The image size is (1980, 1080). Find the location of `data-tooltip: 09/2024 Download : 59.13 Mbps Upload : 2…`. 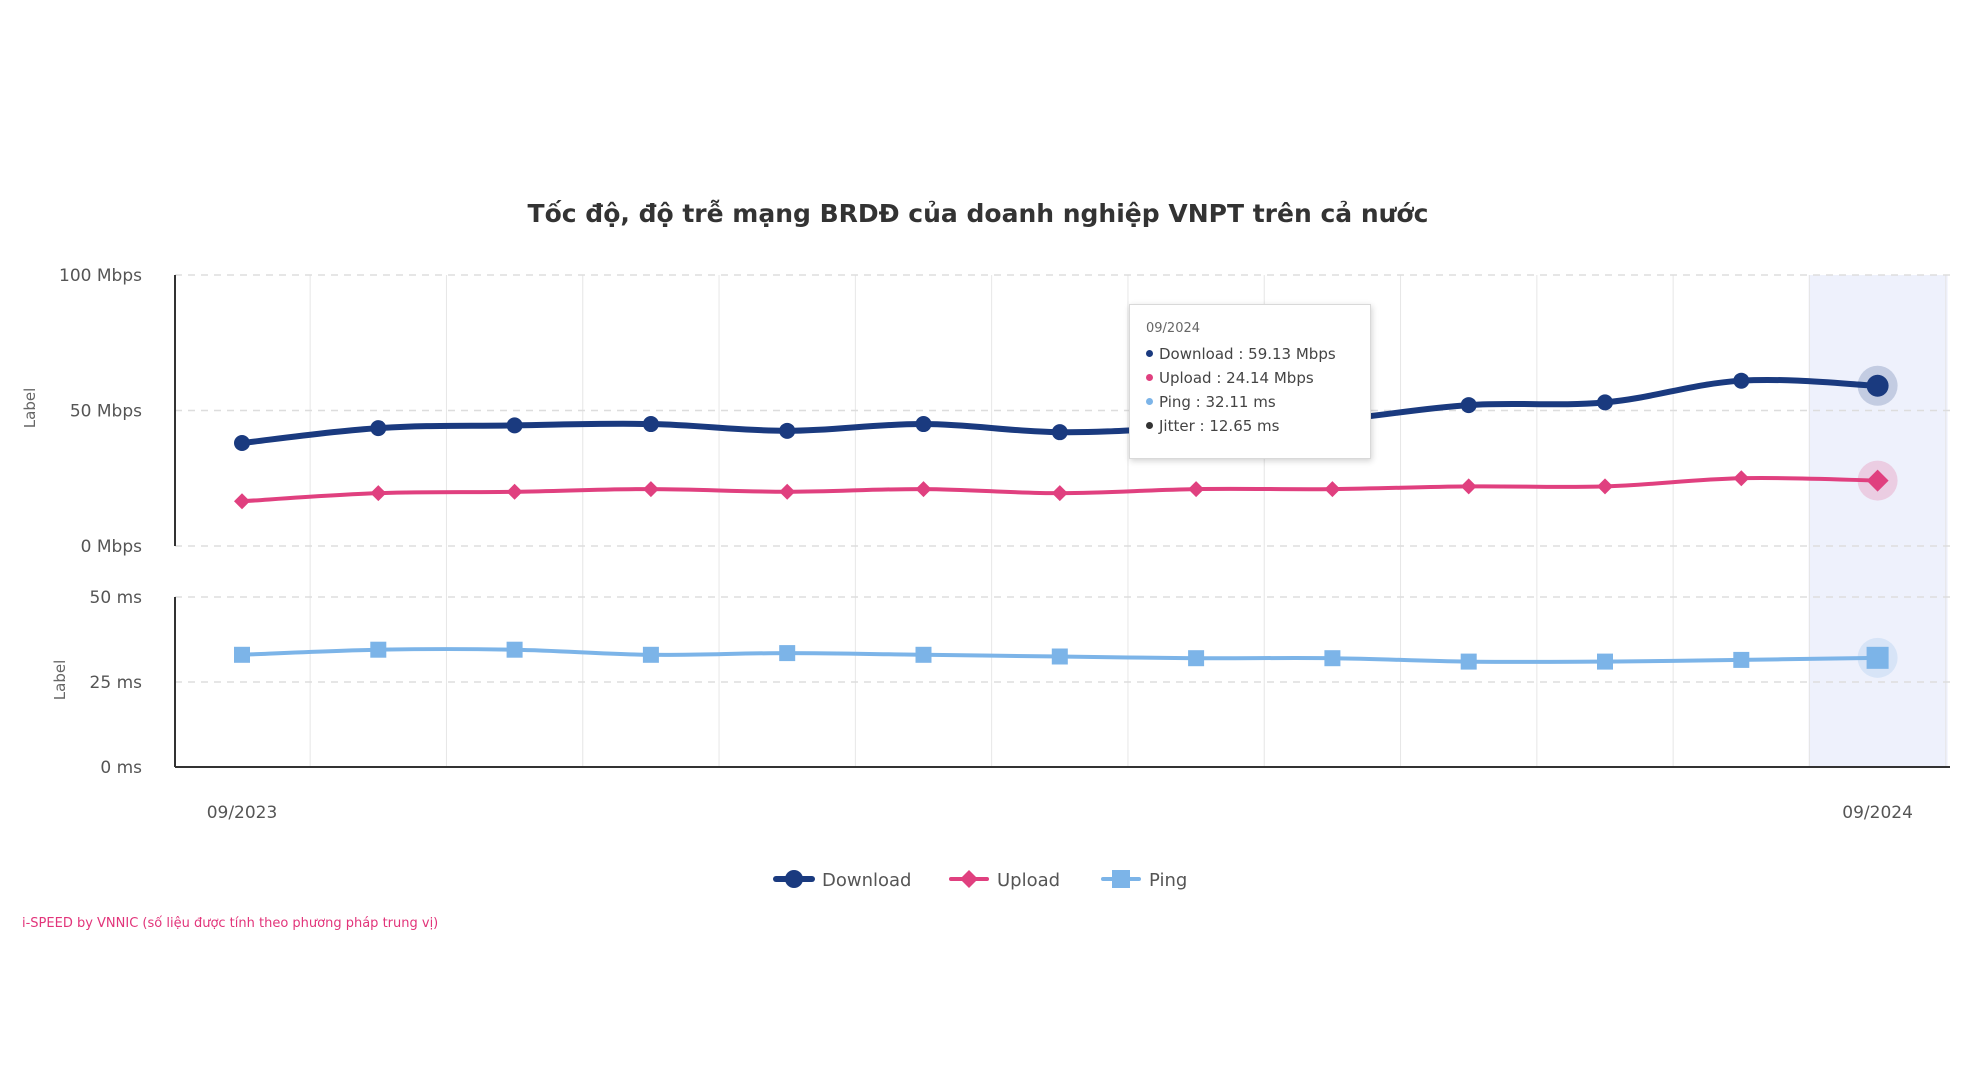

data-tooltip: 09/2024 Download : 59.13 Mbps Upload : 2… is located at coordinates (1250, 381).